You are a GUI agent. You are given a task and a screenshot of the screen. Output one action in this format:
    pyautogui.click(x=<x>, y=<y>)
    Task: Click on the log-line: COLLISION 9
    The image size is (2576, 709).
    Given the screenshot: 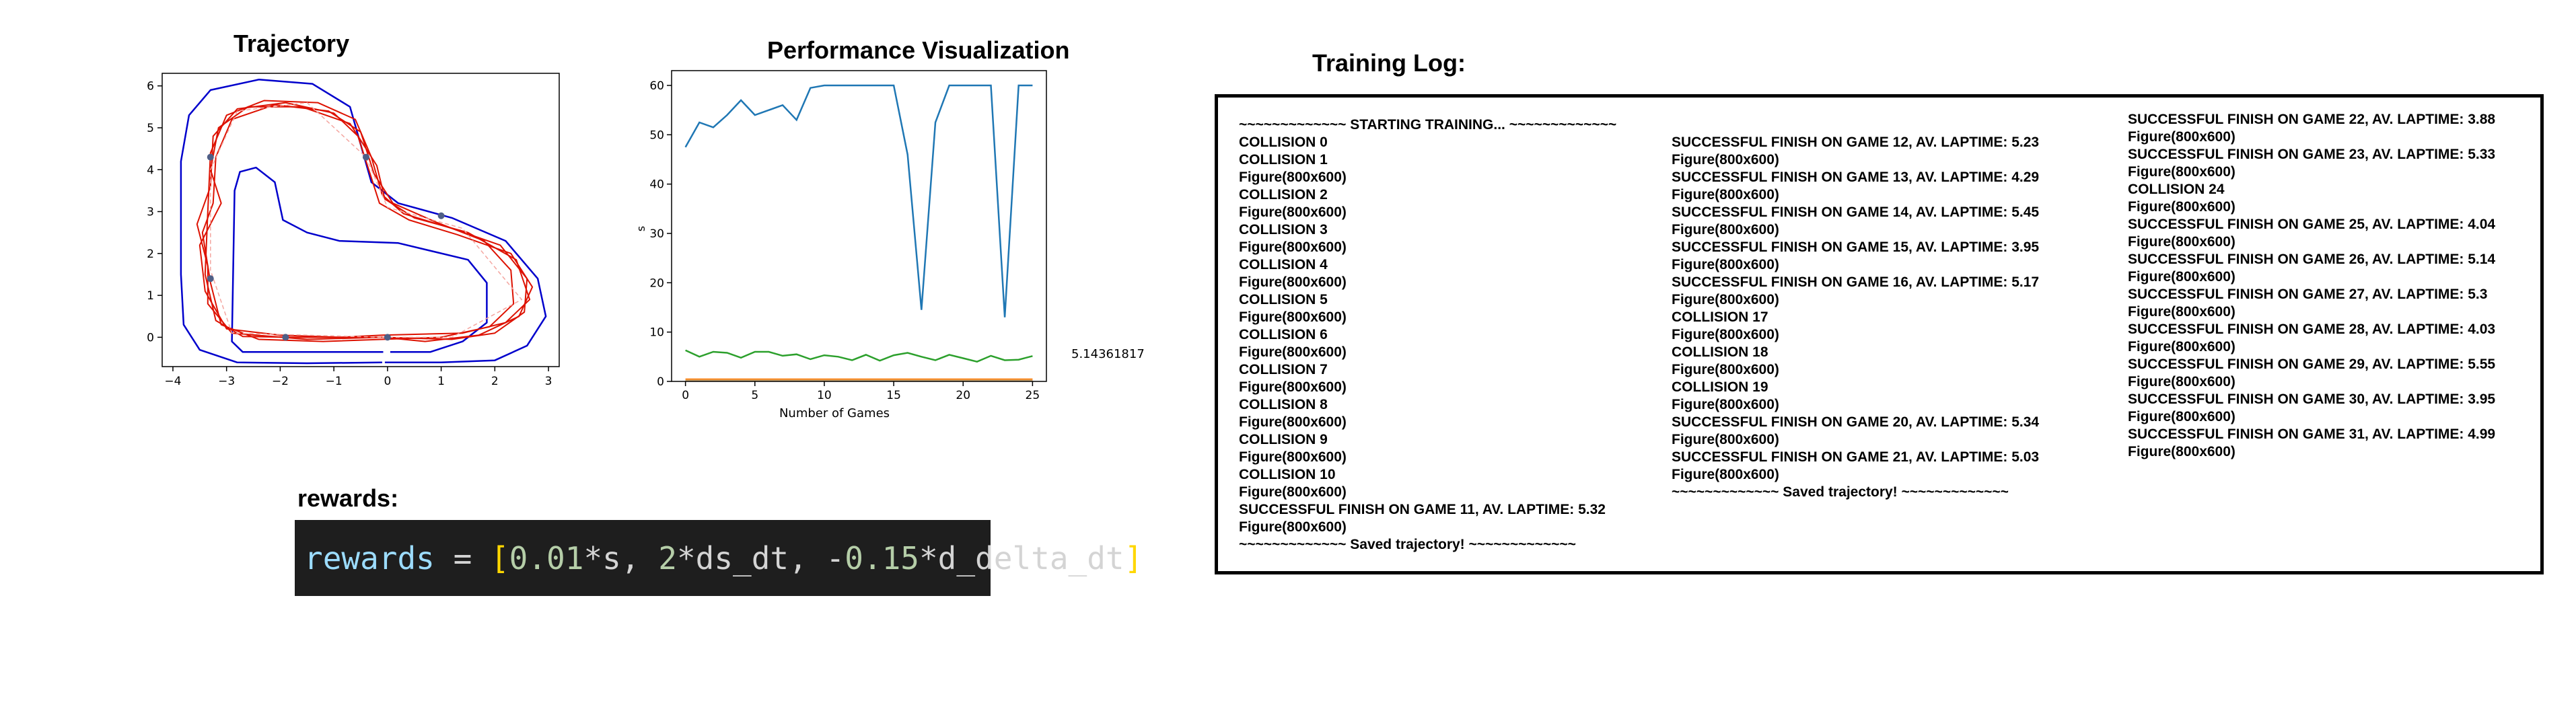 What is the action you would take?
    pyautogui.click(x=1283, y=439)
    